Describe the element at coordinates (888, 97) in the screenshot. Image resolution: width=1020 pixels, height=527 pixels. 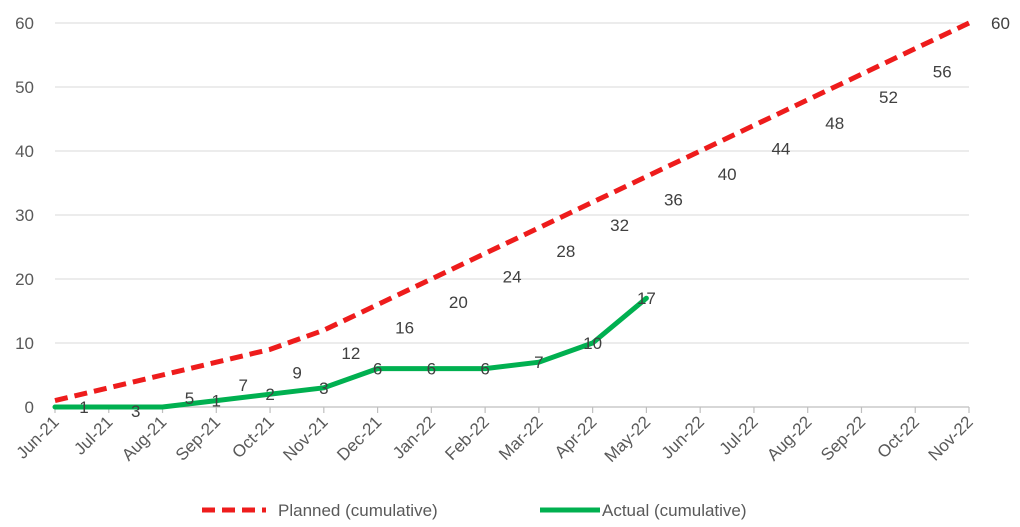
I see `planned-data-label: 52` at that location.